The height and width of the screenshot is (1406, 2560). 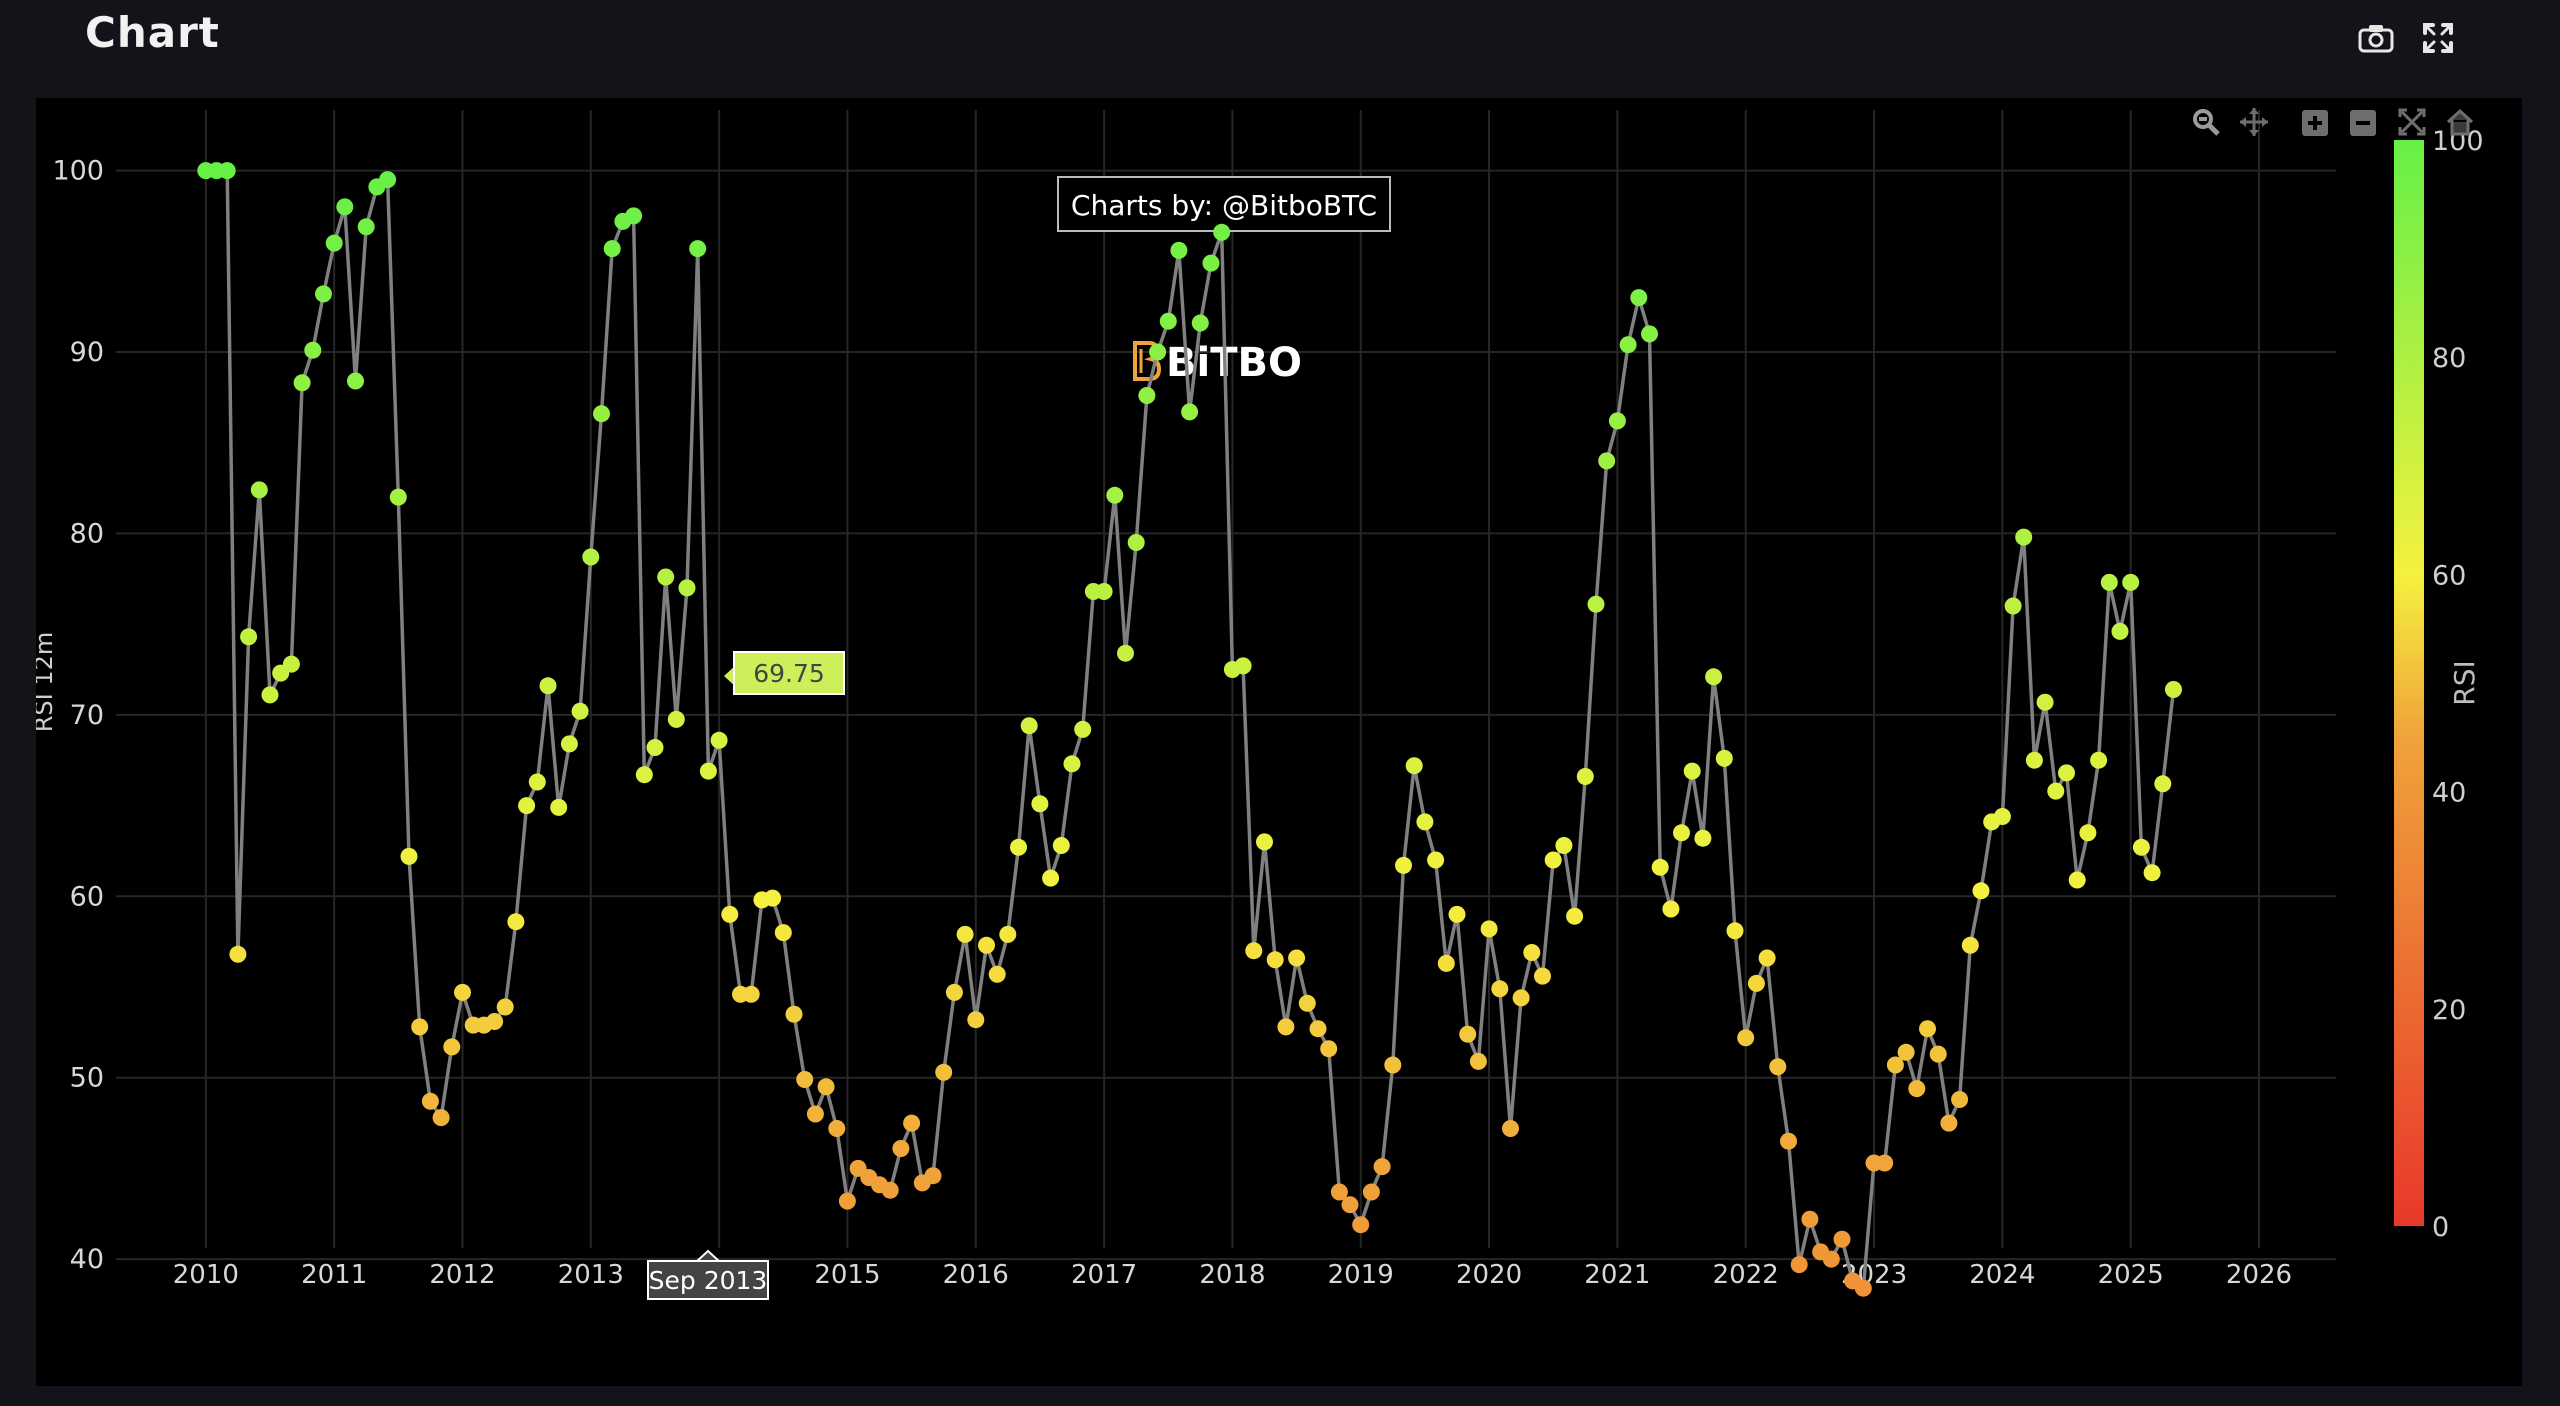 I want to click on zoom-icon, so click(x=2206, y=122).